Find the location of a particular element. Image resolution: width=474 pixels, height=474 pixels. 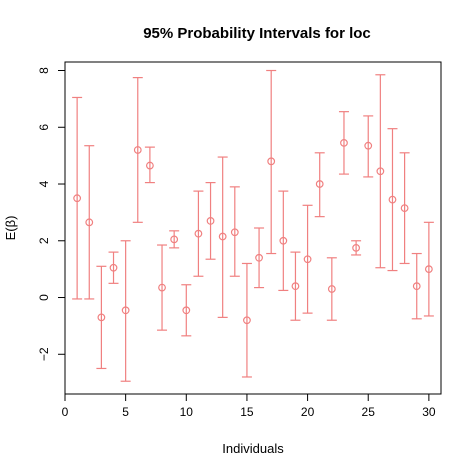

y-axis: −2 0 2 4 6 8 is located at coordinates (51, 214).